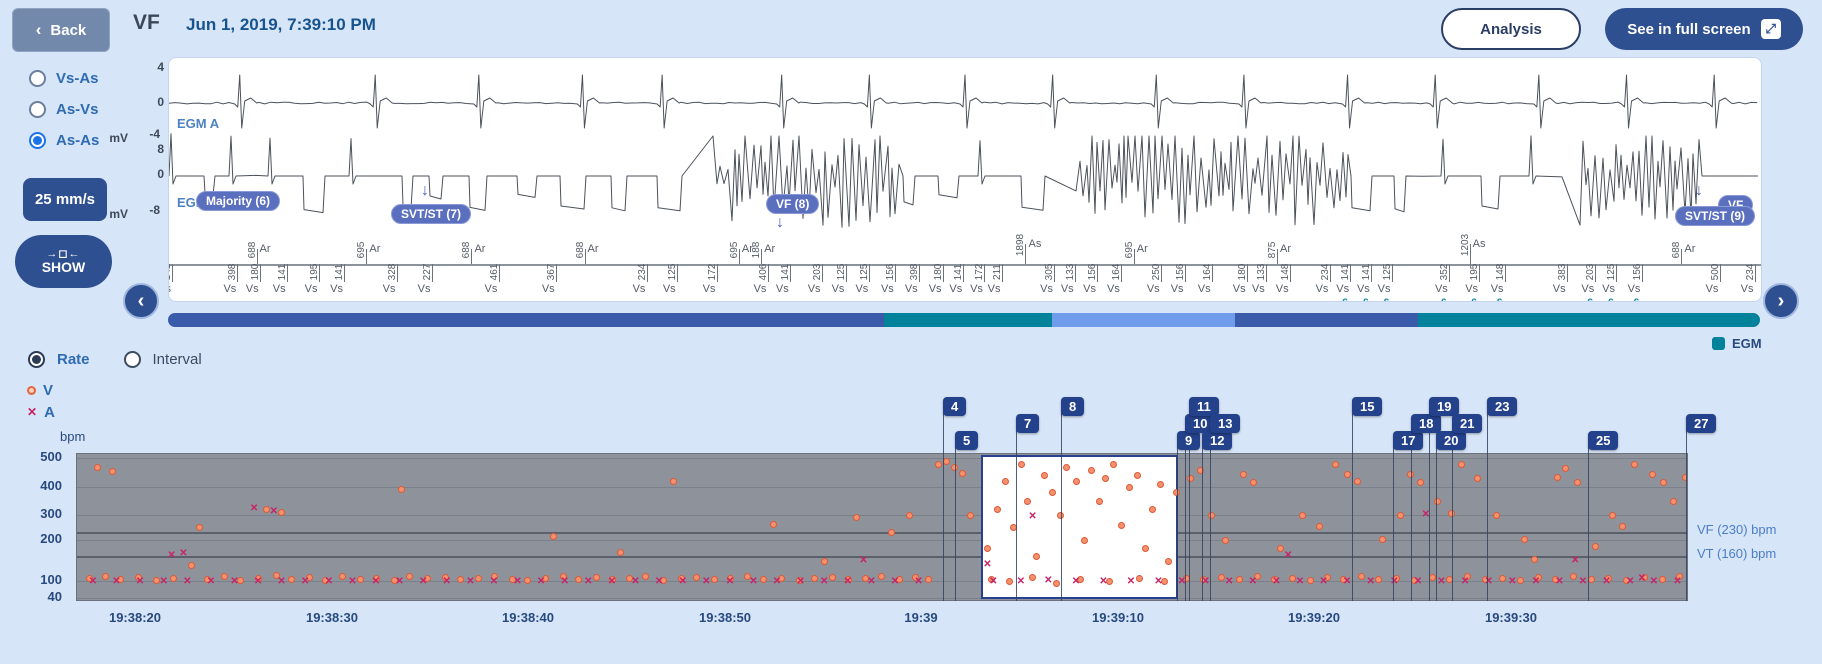 The image size is (1822, 664). I want to click on scroll-right-button: ›, so click(1781, 301).